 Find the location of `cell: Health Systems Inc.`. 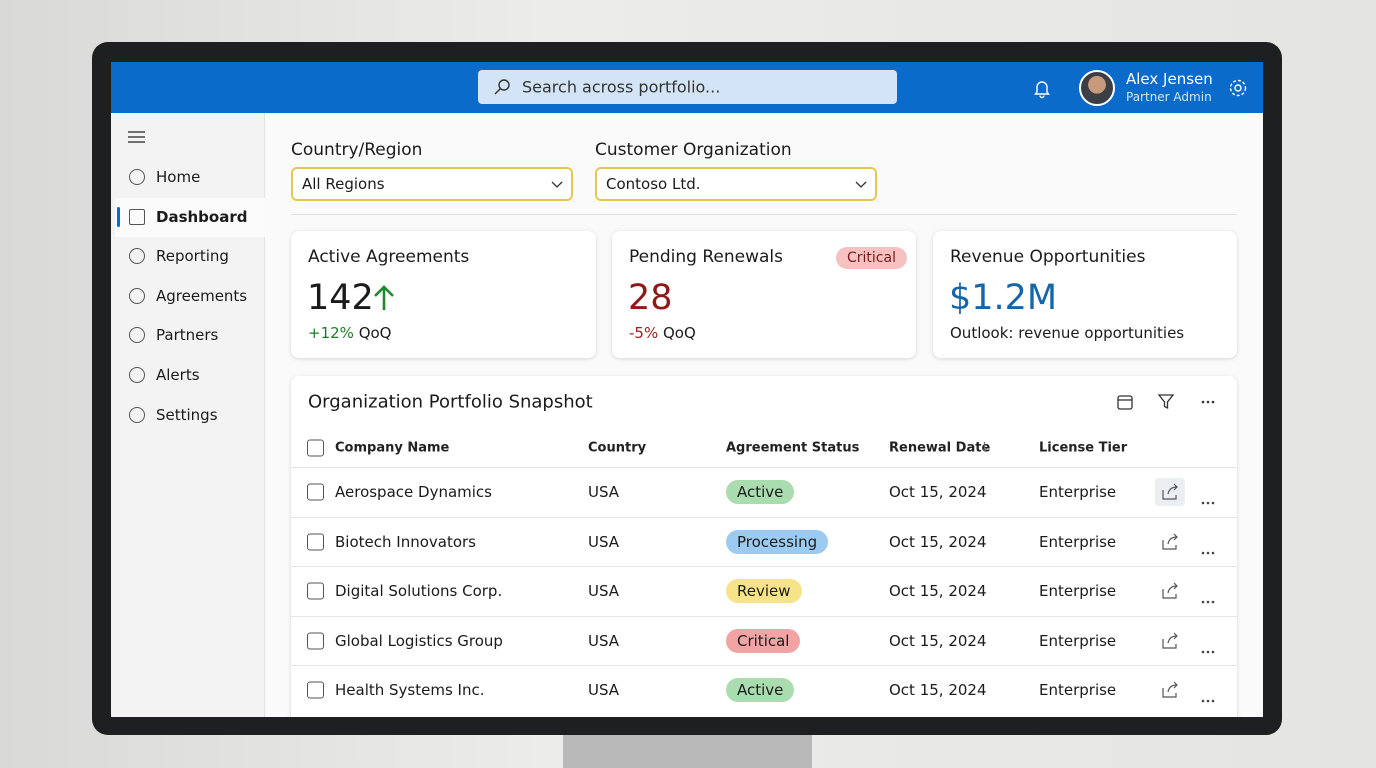

cell: Health Systems Inc. is located at coordinates (410, 690).